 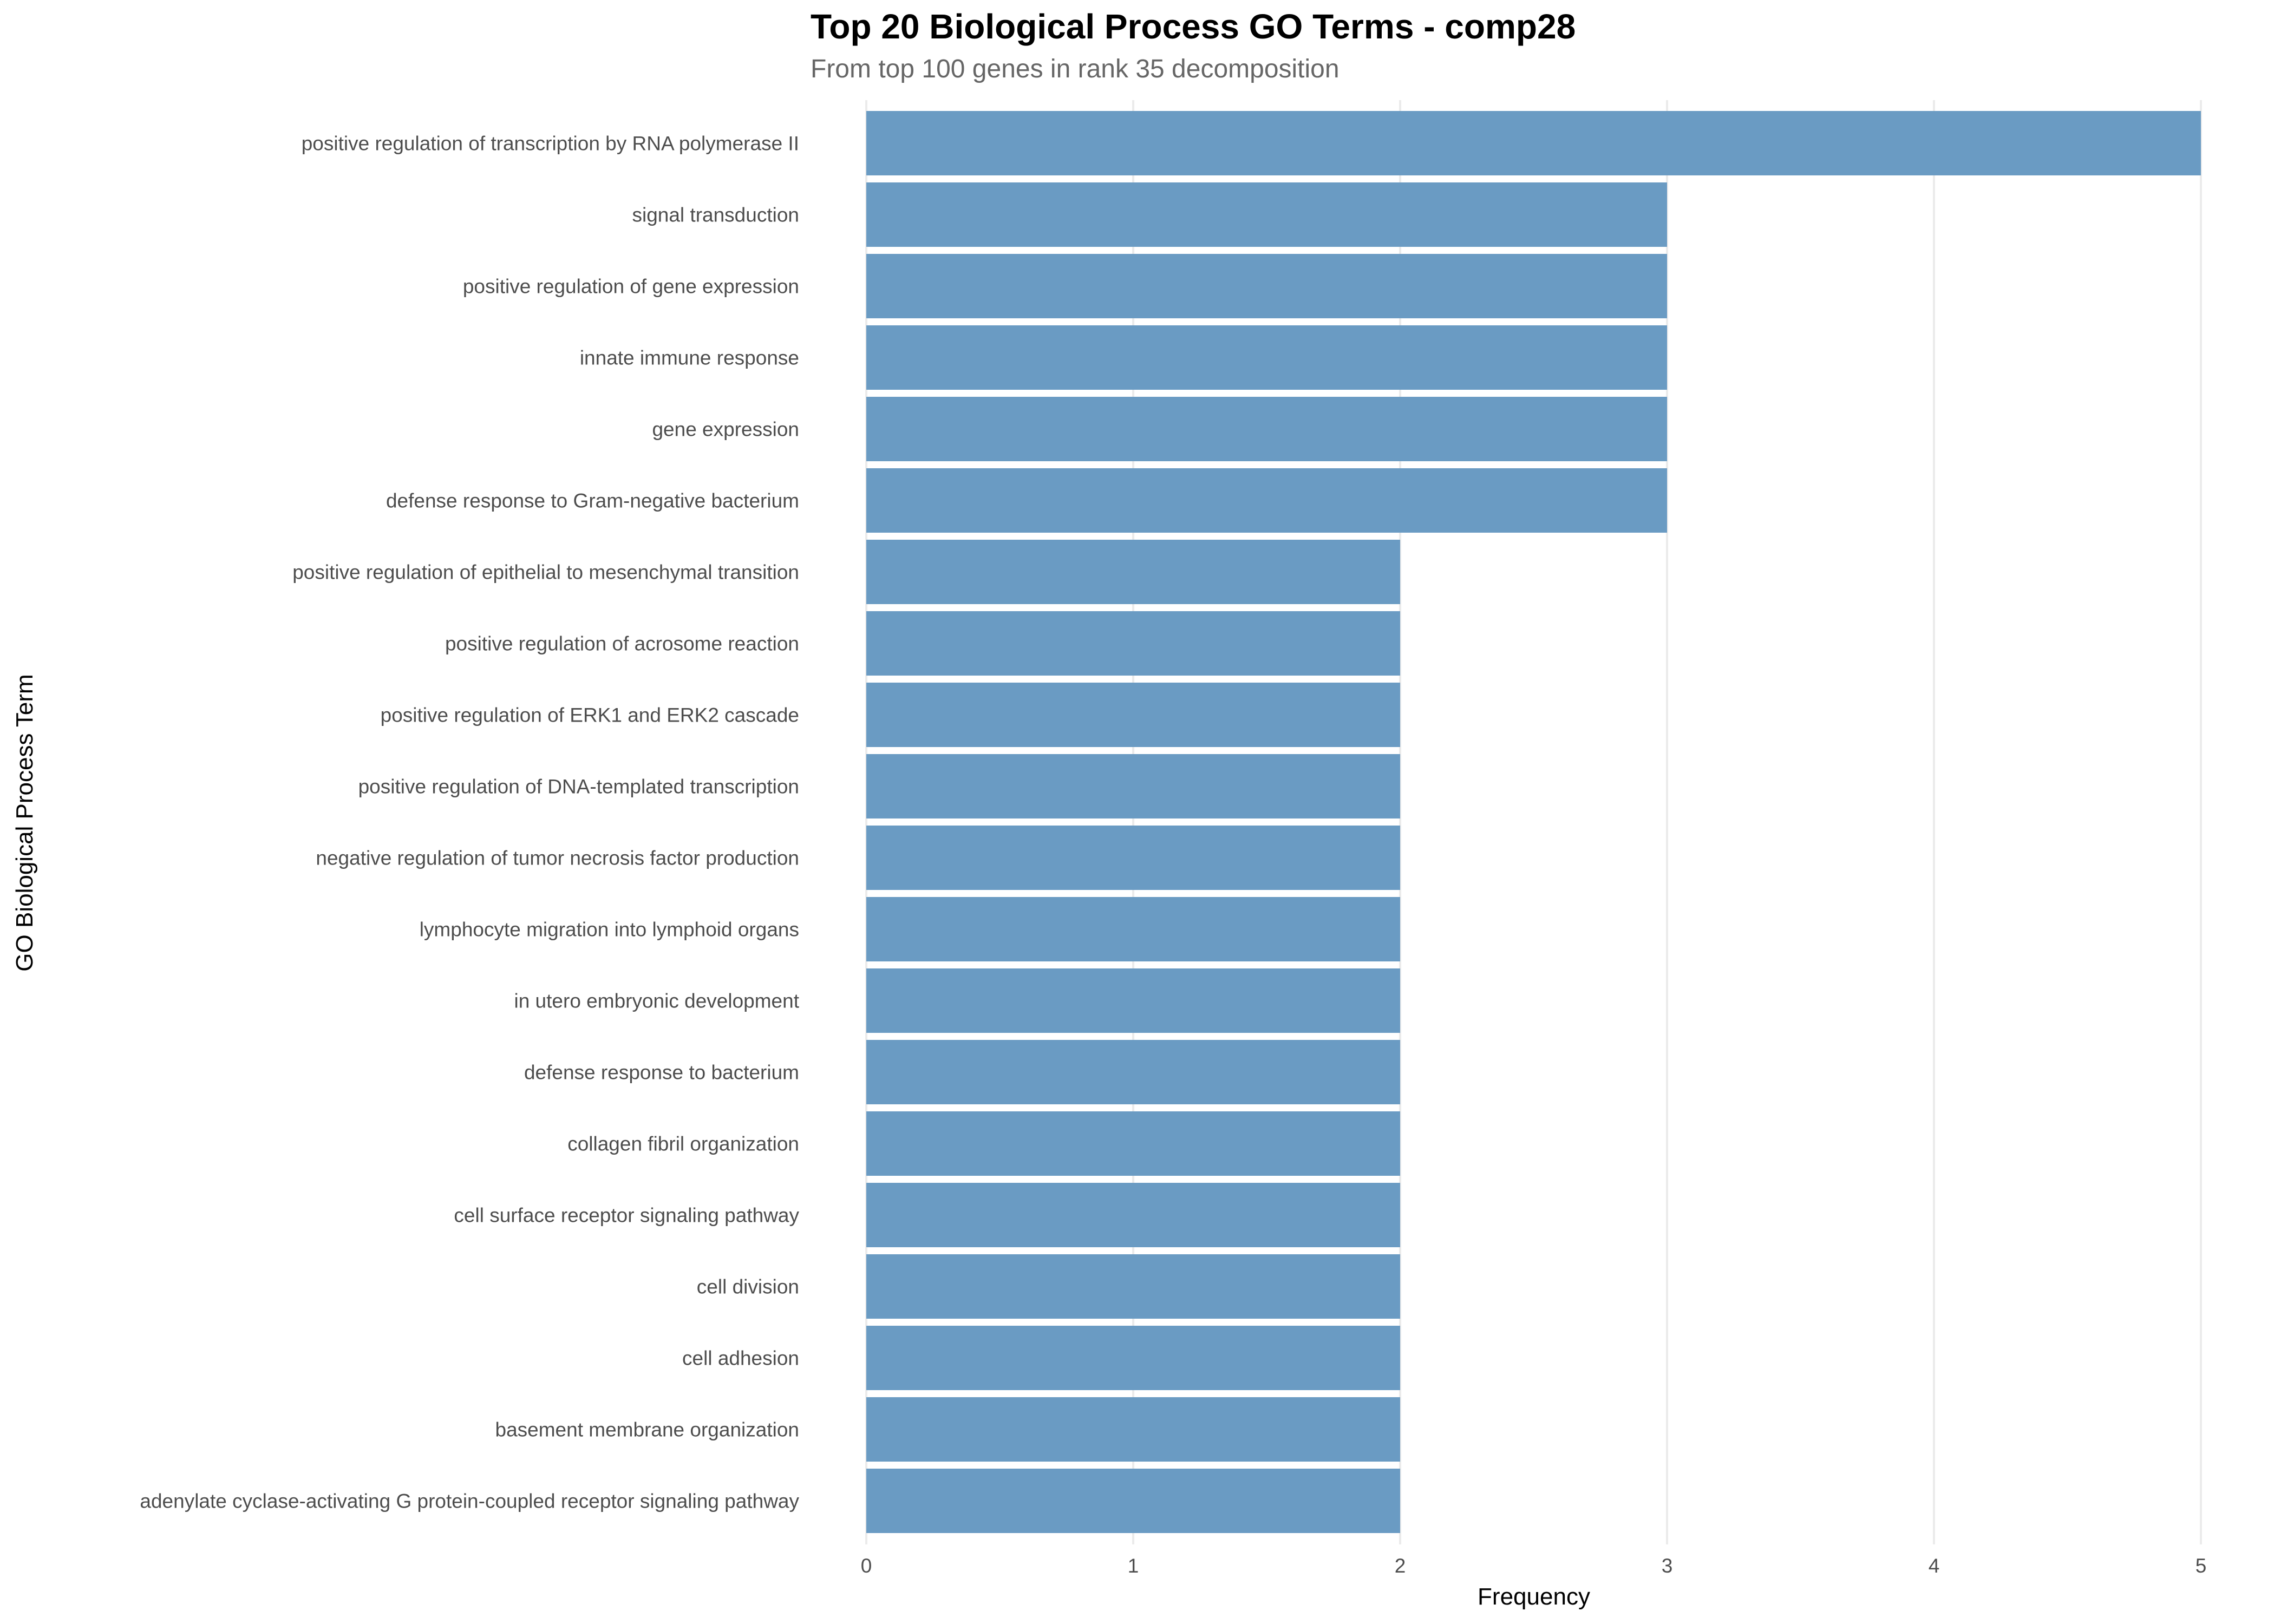 I want to click on x-tick-label: 4, so click(x=1935, y=1566).